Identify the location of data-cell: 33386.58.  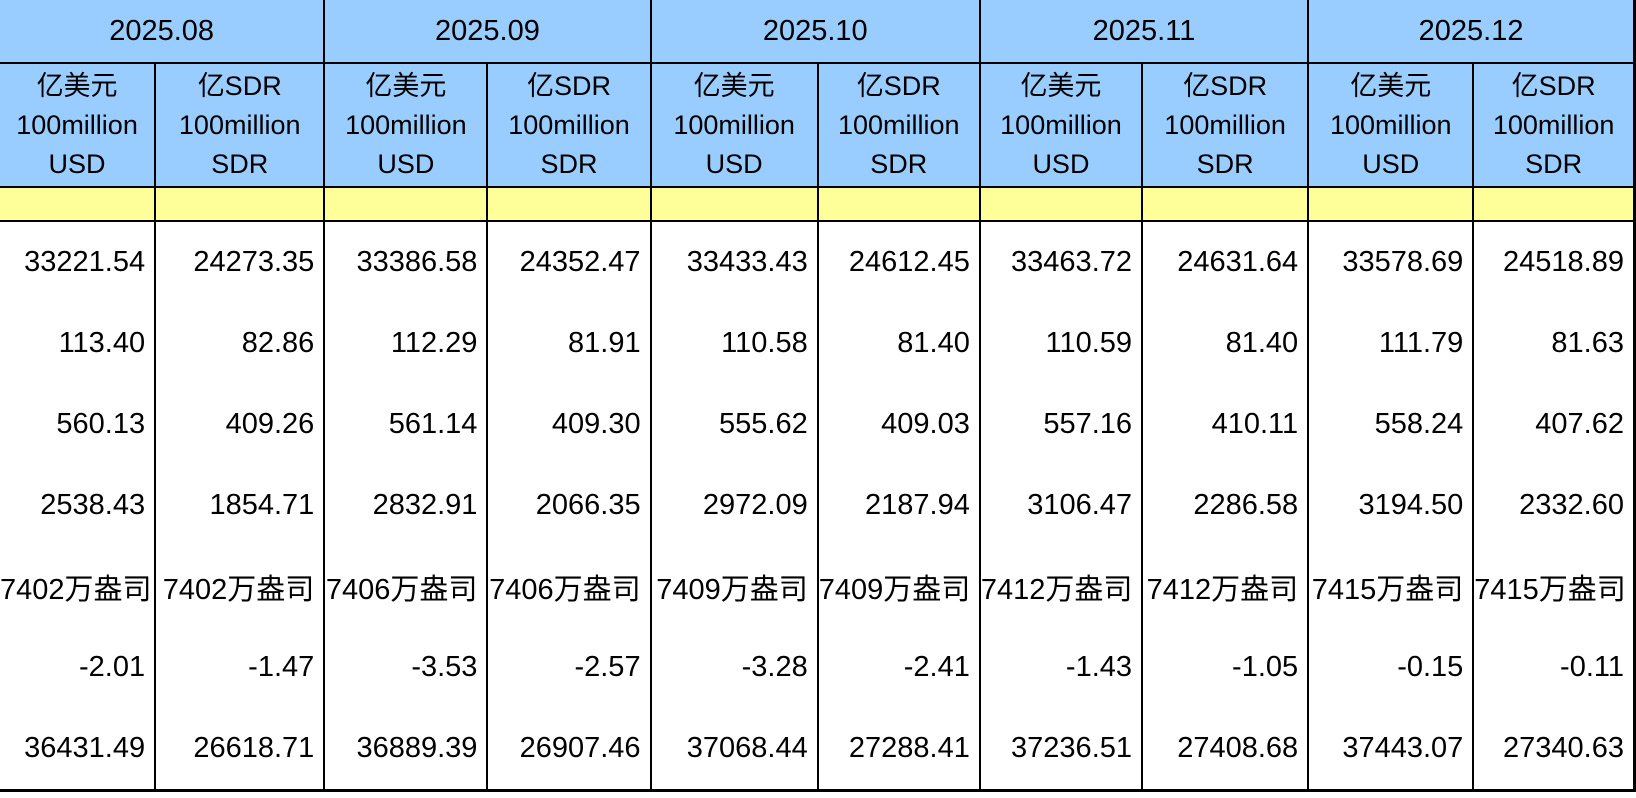
(405, 262).